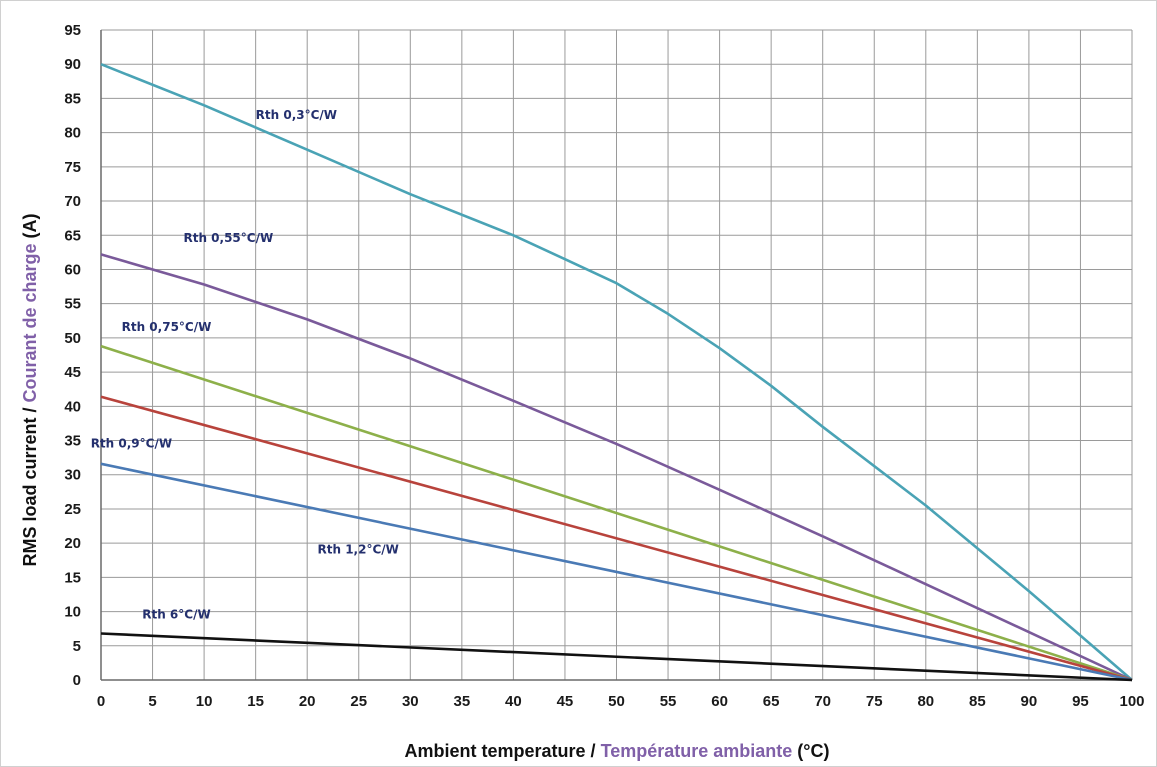 This screenshot has width=1157, height=767. I want to click on y-tick-label: 25, so click(72, 509).